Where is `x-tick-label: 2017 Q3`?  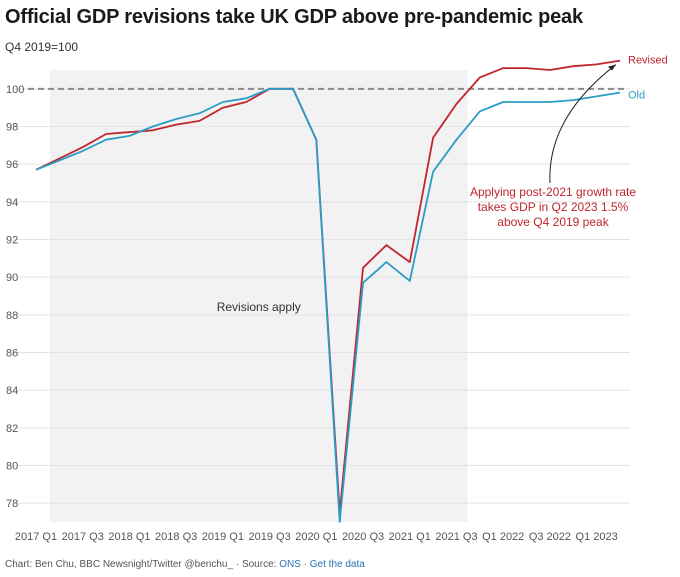
x-tick-label: 2017 Q3 is located at coordinates (83, 537).